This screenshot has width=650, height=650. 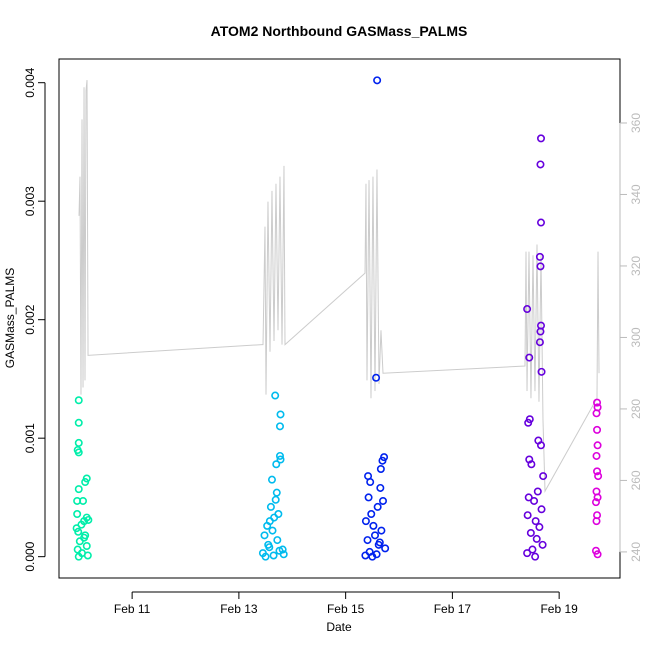 I want to click on y2-tick-label: 260, so click(x=636, y=480).